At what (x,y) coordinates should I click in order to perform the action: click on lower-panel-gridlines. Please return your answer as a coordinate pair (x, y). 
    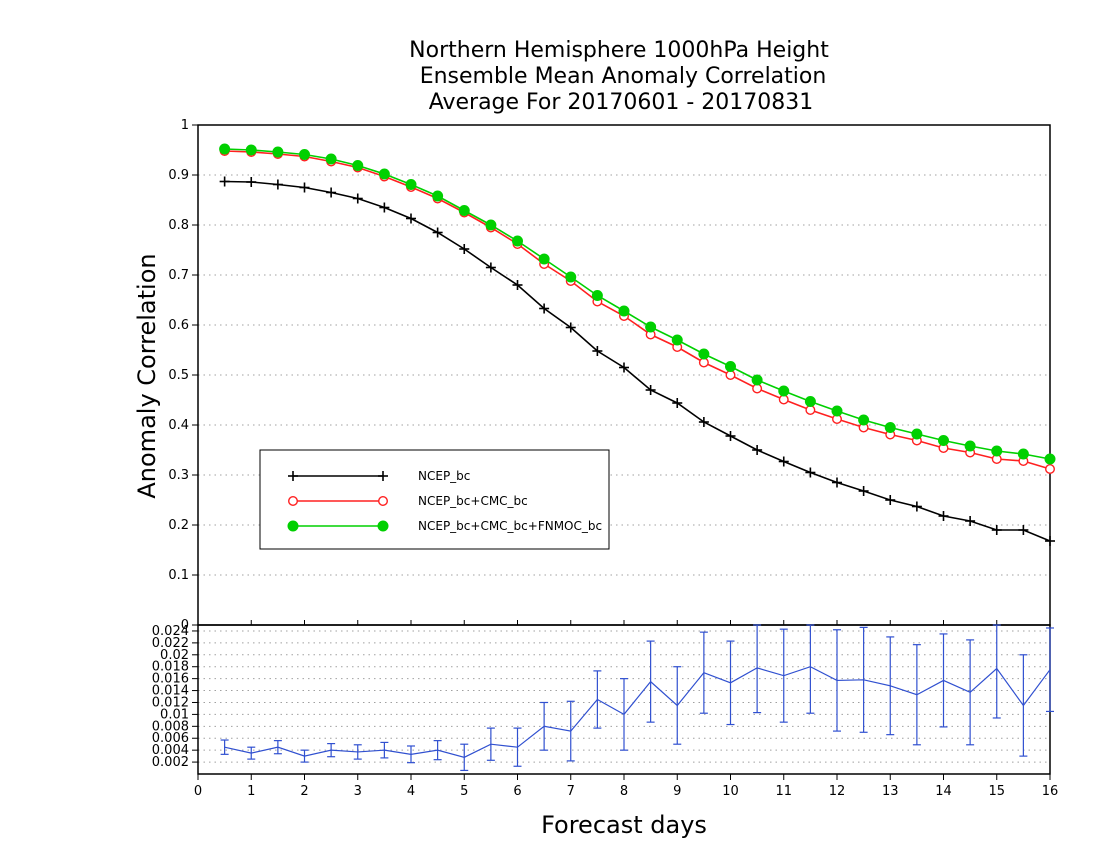
    Looking at the image, I should click on (624, 696).